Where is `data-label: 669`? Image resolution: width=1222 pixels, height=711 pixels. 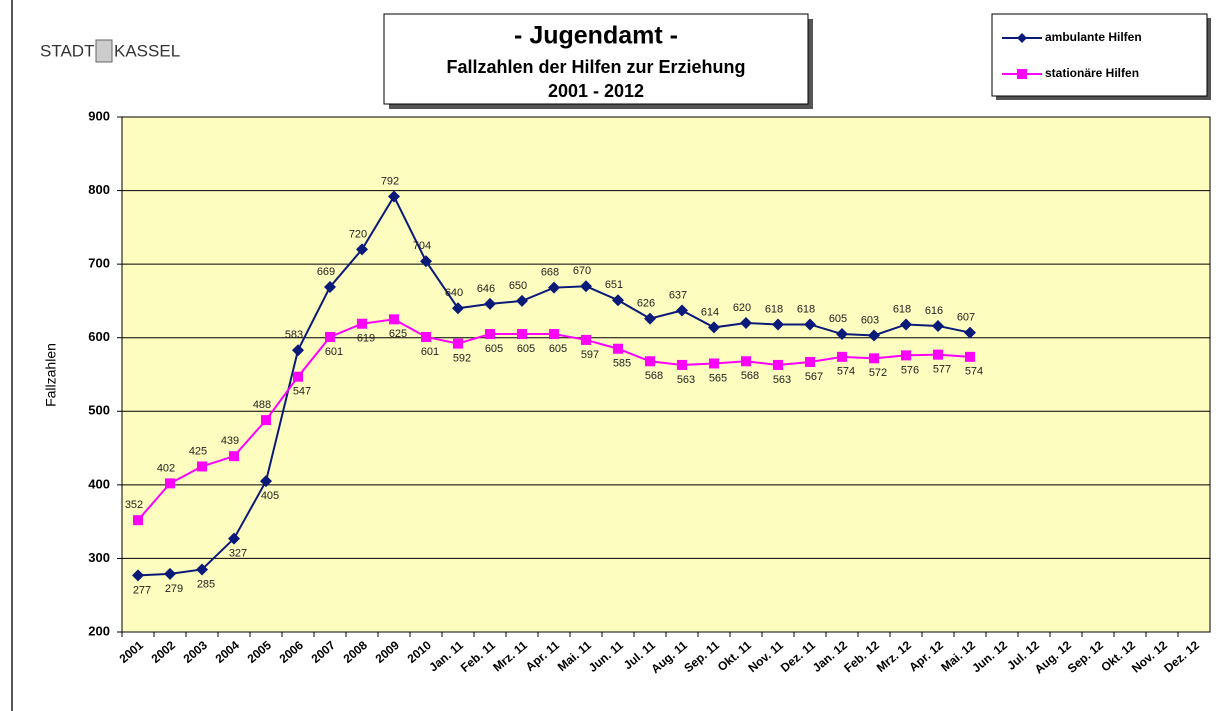
data-label: 669 is located at coordinates (326, 272).